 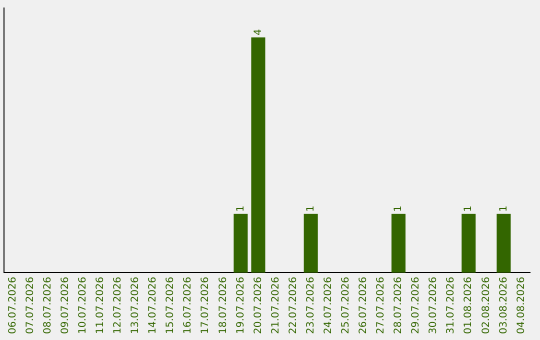 I want to click on x-tick-label: 04.08.2026, so click(x=521, y=305).